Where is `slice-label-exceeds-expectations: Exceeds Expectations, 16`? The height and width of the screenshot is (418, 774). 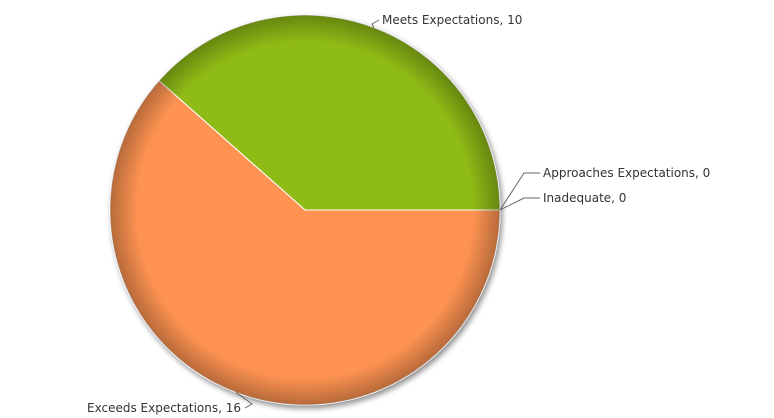
slice-label-exceeds-expectations: Exceeds Expectations, 16 is located at coordinates (164, 408).